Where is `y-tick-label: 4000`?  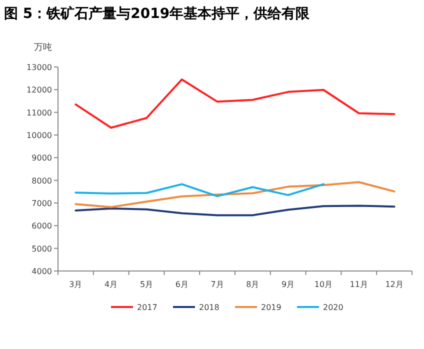 y-tick-label: 4000 is located at coordinates (42, 271).